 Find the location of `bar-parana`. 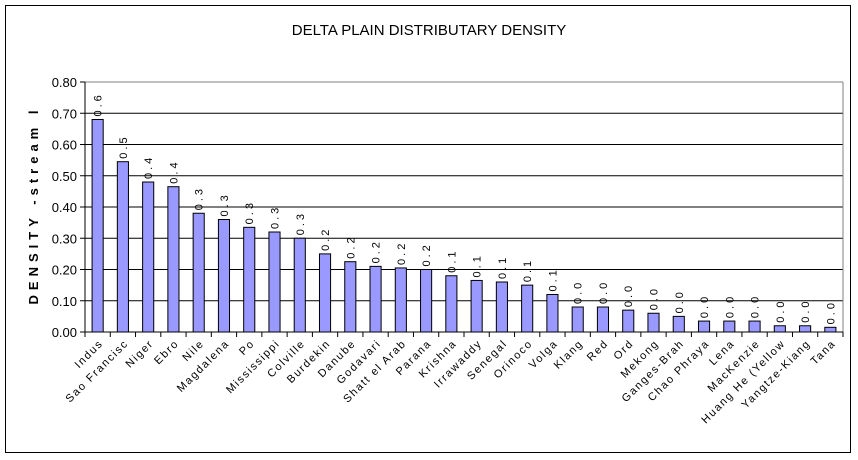

bar-parana is located at coordinates (426, 301).